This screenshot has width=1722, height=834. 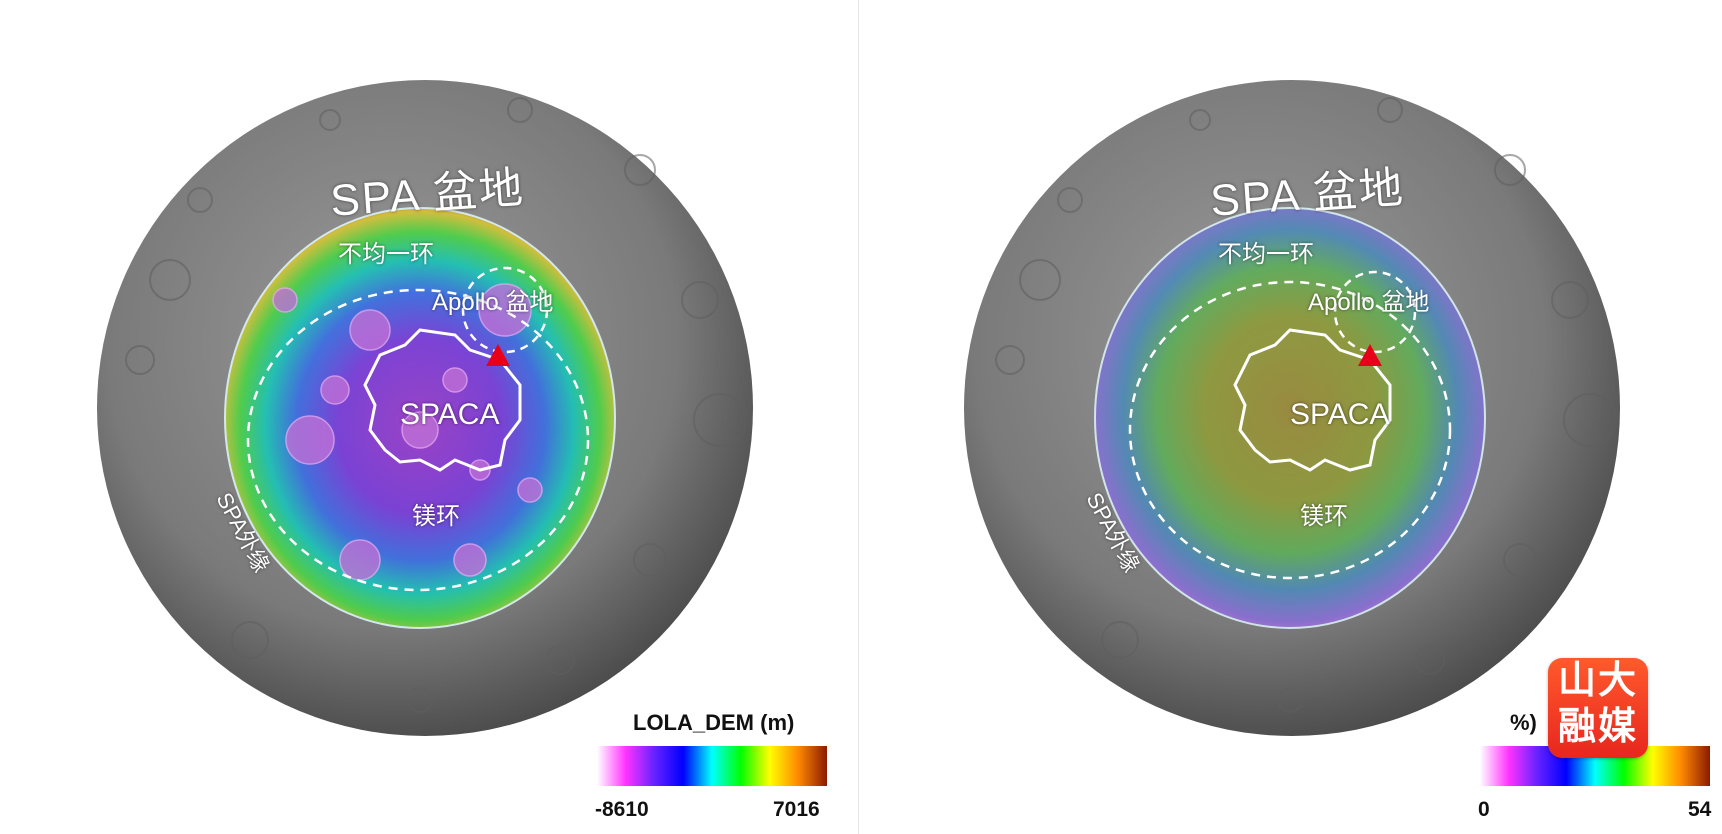 I want to click on dem-crater-texture, so click(x=407, y=432).